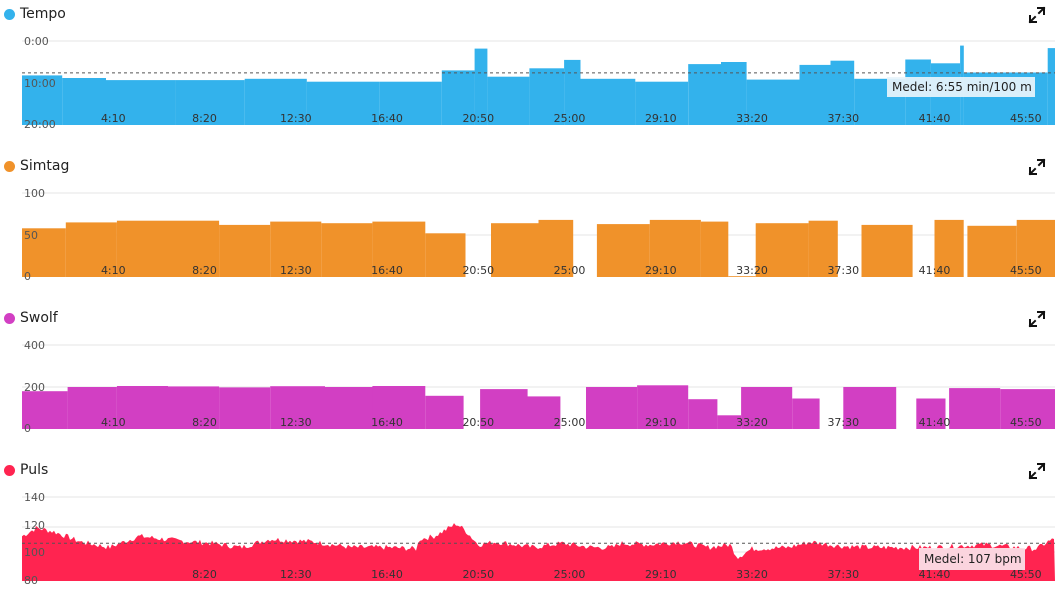  I want to click on swolf-panel-header: Swolf, so click(530, 317).